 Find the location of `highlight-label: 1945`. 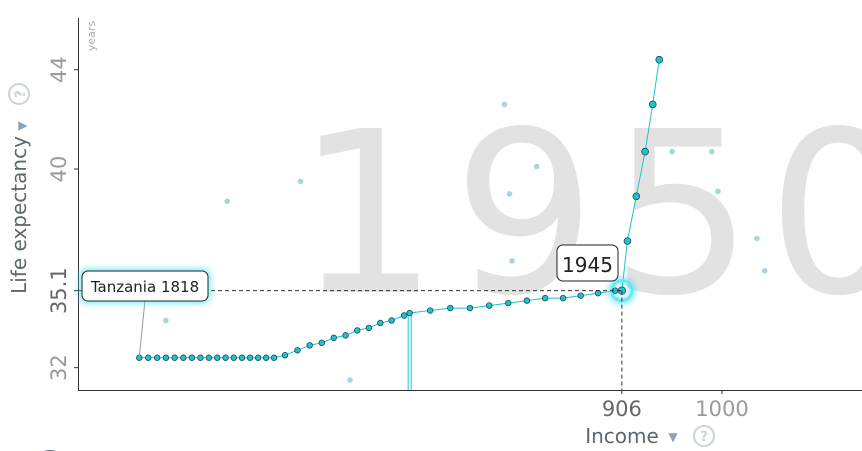

highlight-label: 1945 is located at coordinates (587, 265).